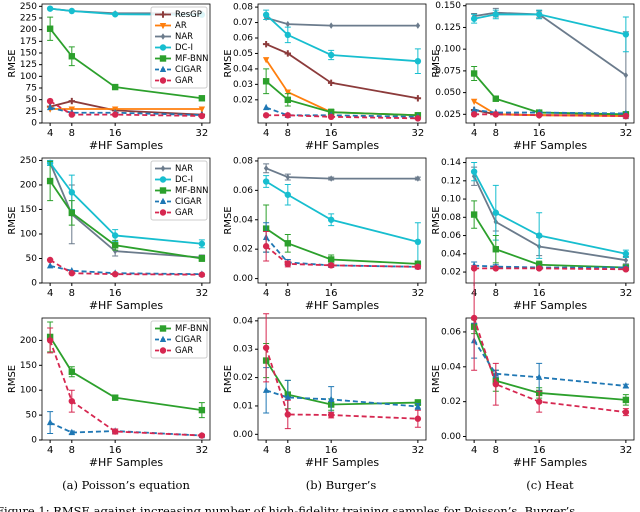 The width and height of the screenshot is (640, 512). I want to click on y-tick-label: 0.00, so click(243, 279).